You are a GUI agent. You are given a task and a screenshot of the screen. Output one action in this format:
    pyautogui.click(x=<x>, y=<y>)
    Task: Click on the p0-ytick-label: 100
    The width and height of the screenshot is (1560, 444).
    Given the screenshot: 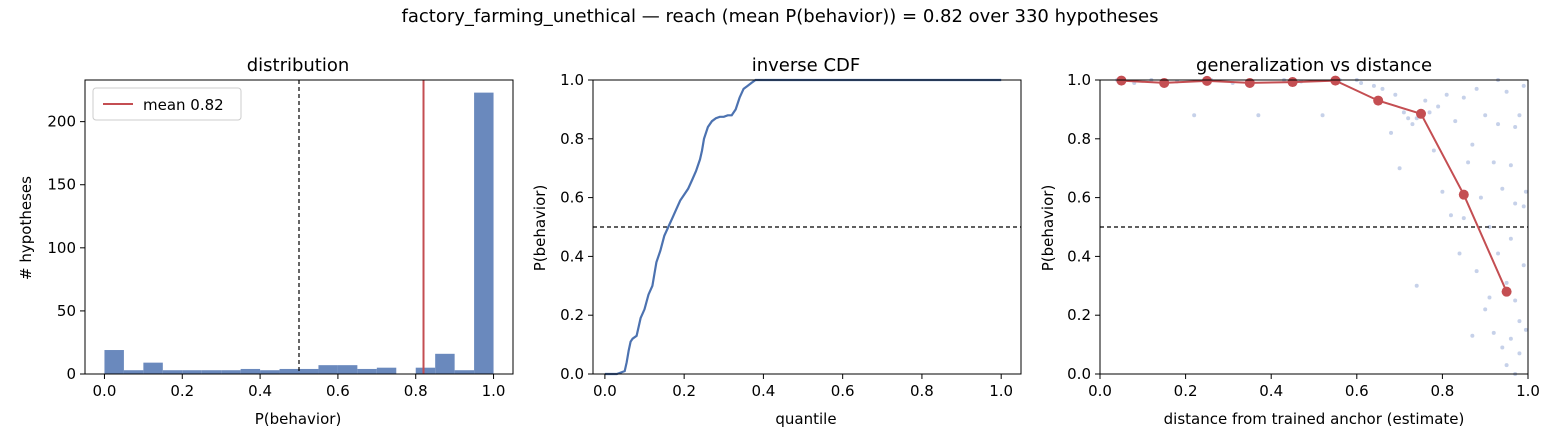 What is the action you would take?
    pyautogui.click(x=61, y=248)
    